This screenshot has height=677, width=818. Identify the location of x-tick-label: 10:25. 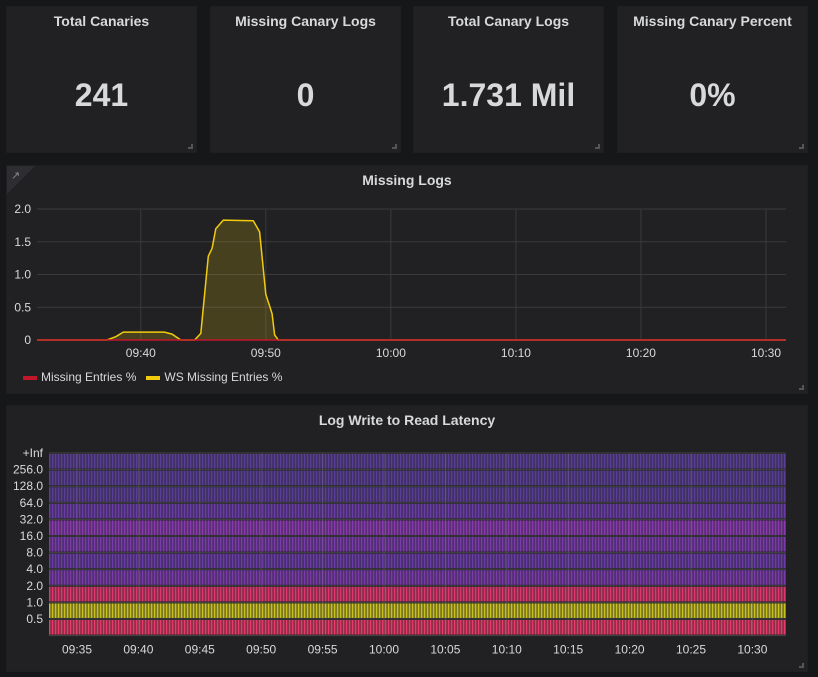
(691, 650).